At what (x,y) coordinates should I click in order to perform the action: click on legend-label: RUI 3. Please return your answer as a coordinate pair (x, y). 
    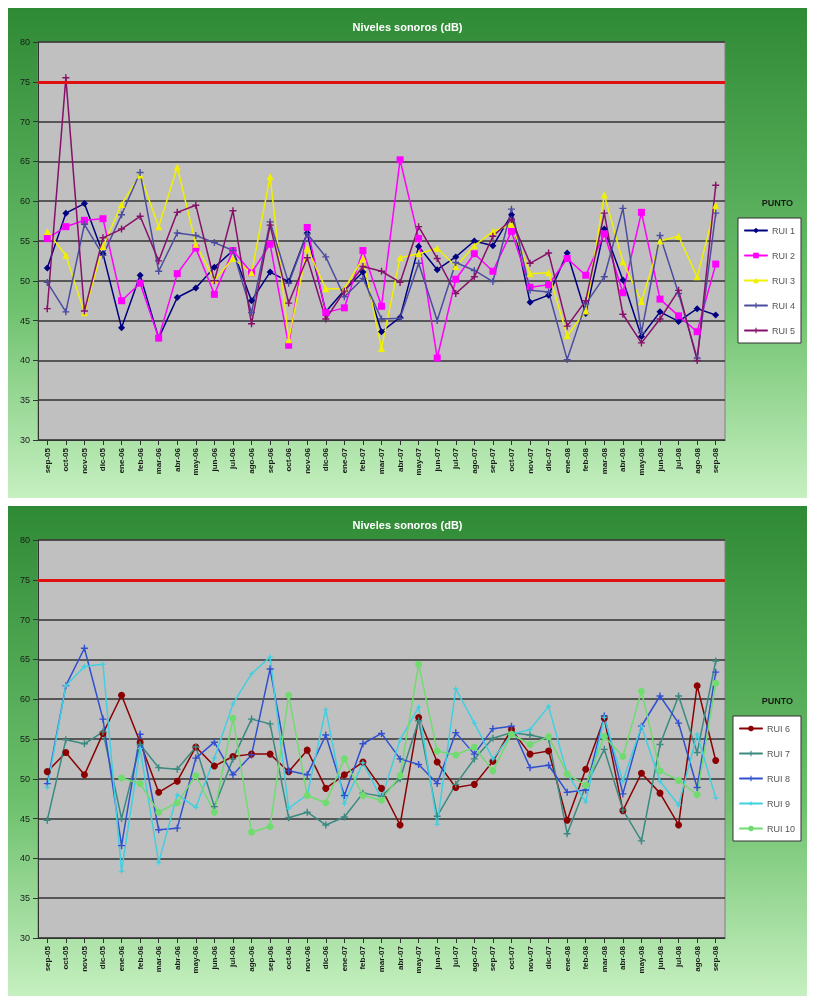
    Looking at the image, I should click on (783, 280).